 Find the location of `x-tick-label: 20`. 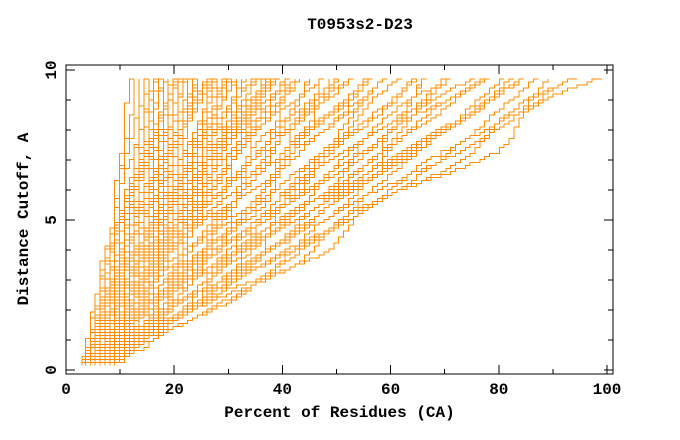

x-tick-label: 20 is located at coordinates (174, 390).